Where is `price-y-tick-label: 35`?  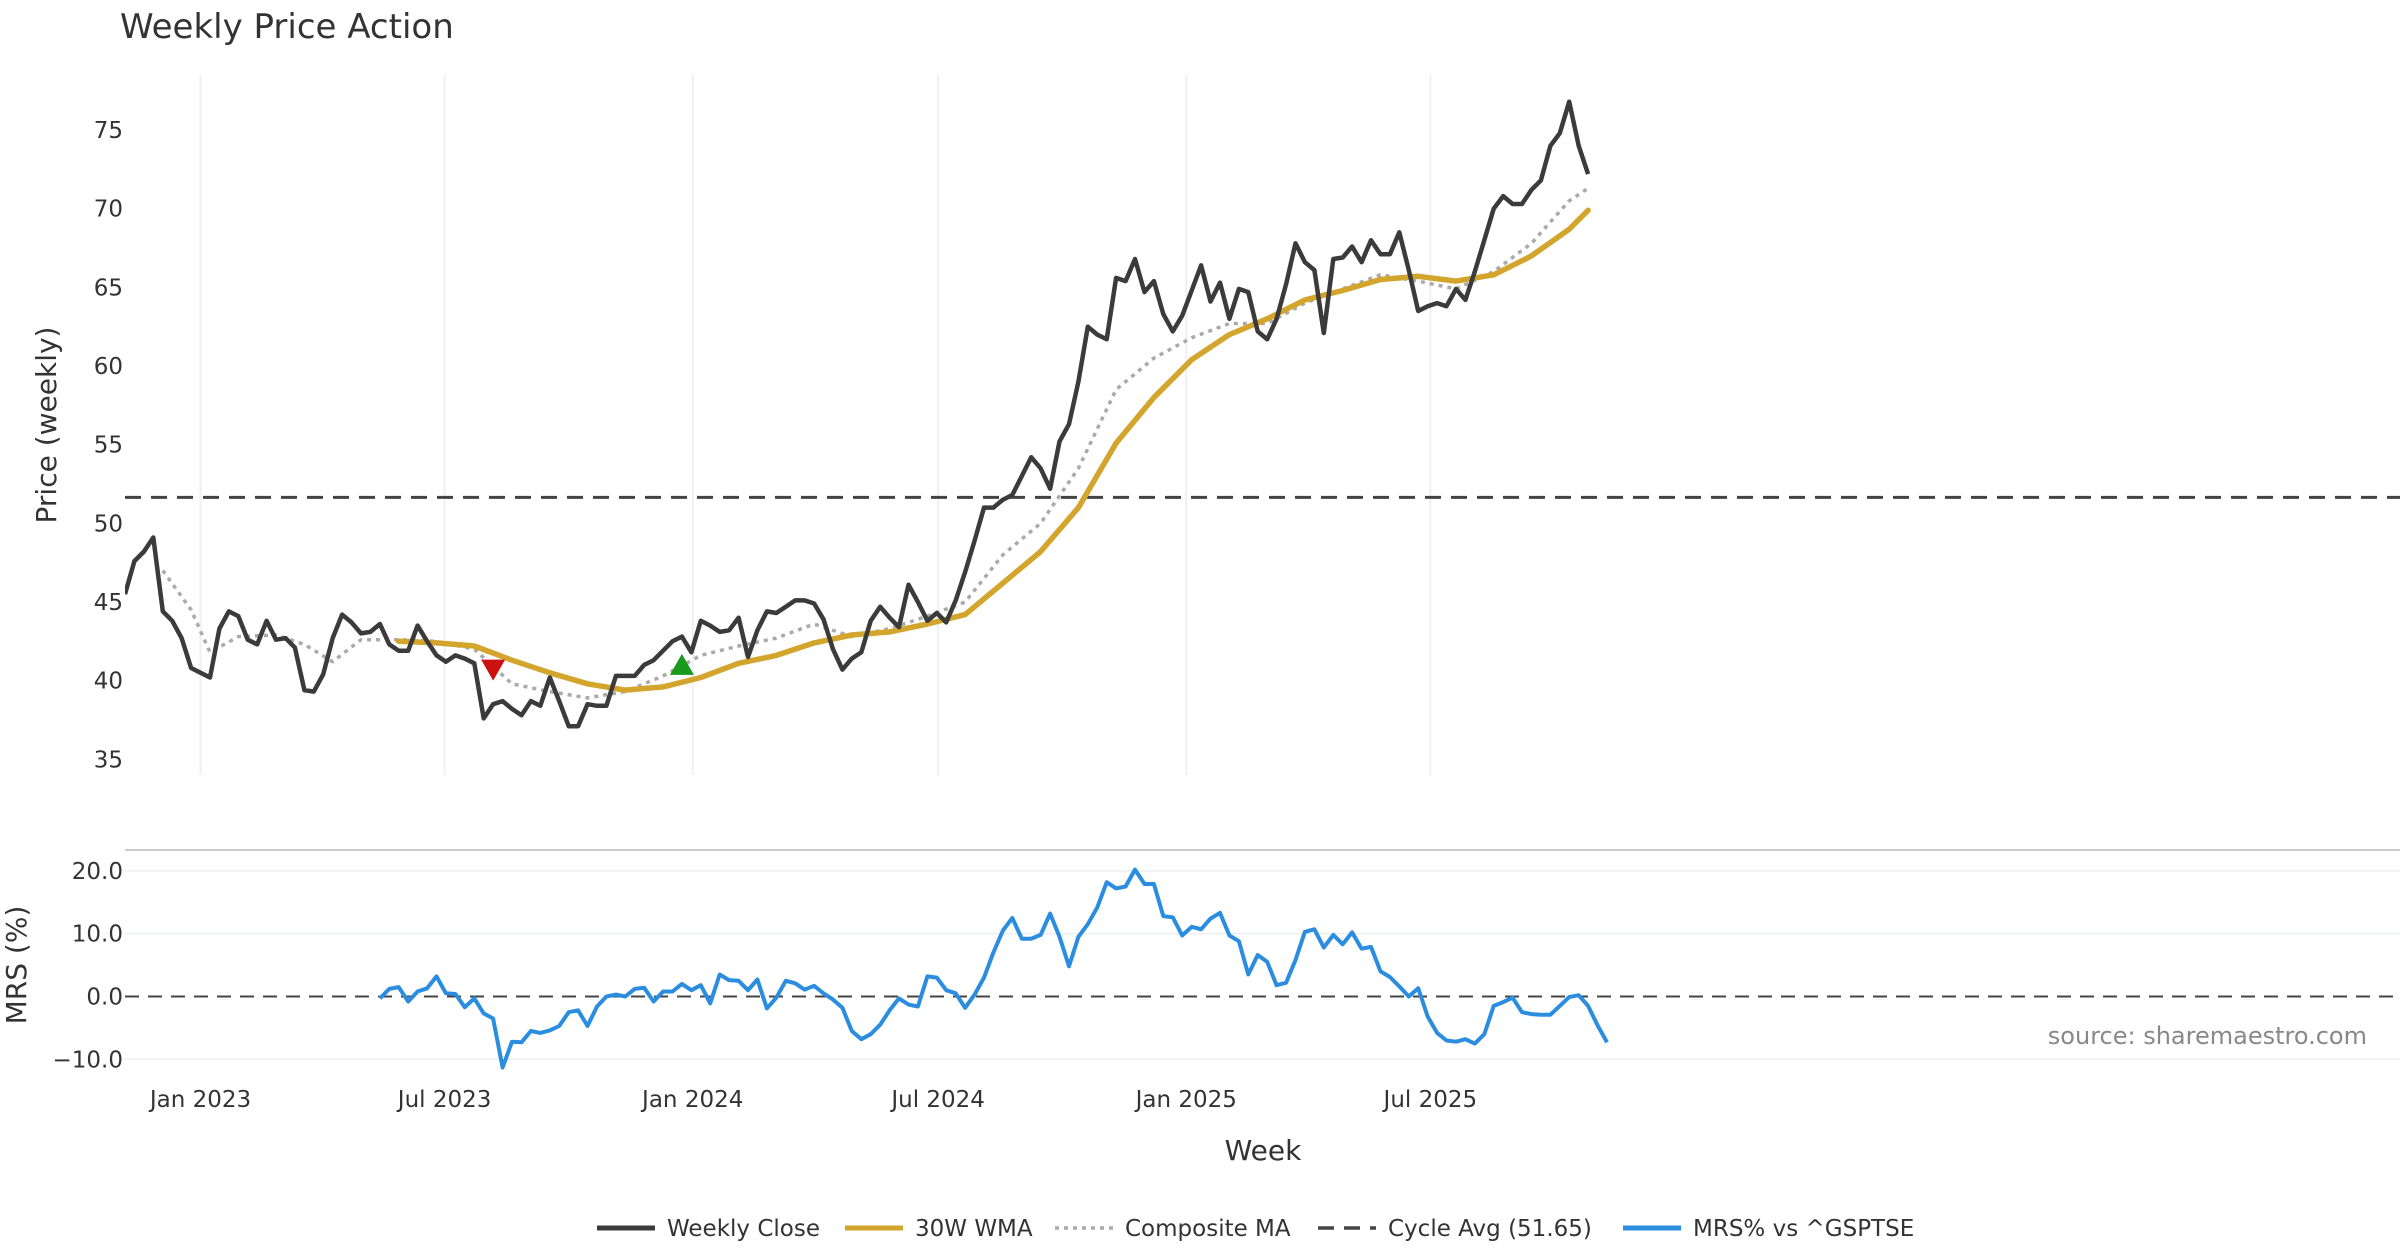
price-y-tick-label: 35 is located at coordinates (108, 760).